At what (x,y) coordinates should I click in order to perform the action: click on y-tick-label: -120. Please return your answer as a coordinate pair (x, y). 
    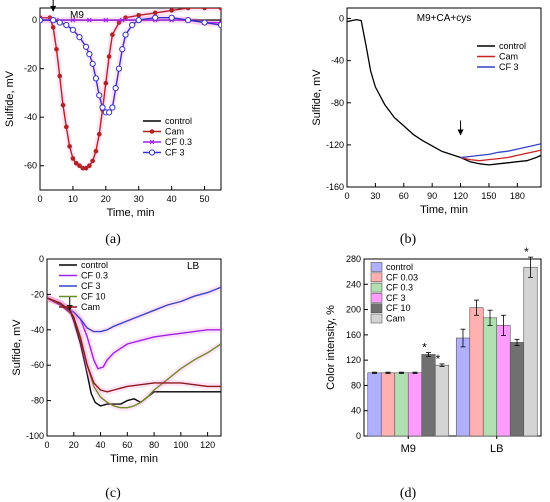
    Looking at the image, I should click on (335, 145).